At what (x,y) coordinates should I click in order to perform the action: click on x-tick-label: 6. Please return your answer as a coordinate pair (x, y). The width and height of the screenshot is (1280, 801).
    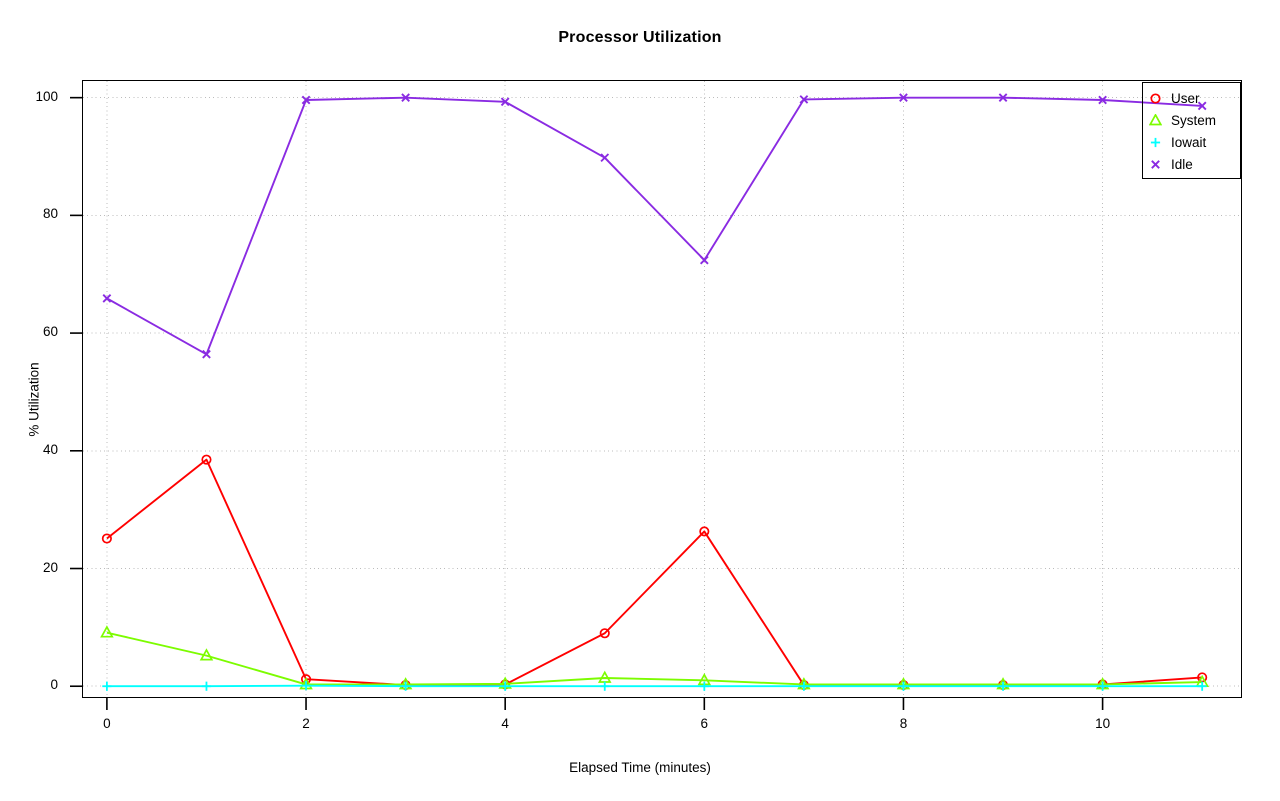
    Looking at the image, I should click on (704, 723).